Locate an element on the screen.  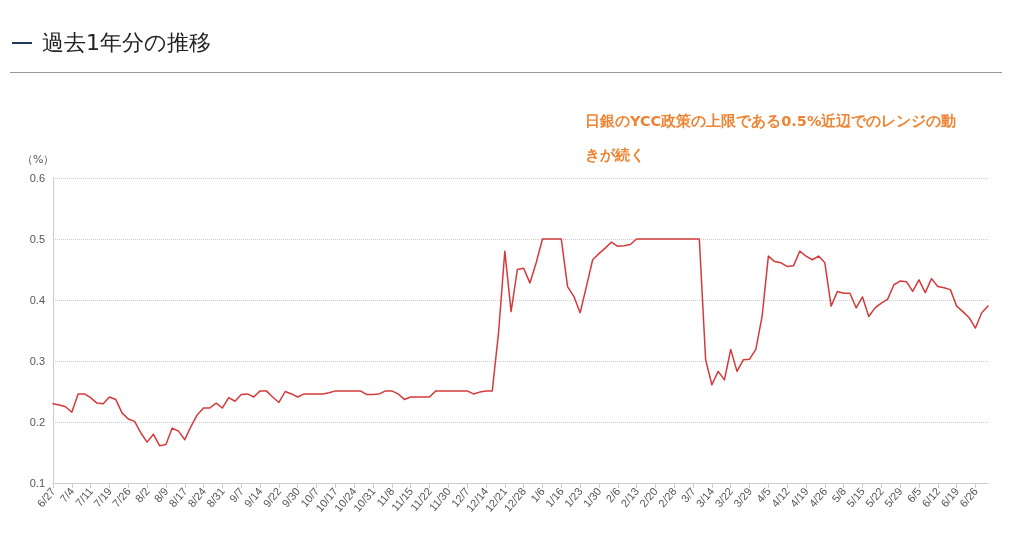
chart-title: 過去1年分の推移 is located at coordinates (126, 43).